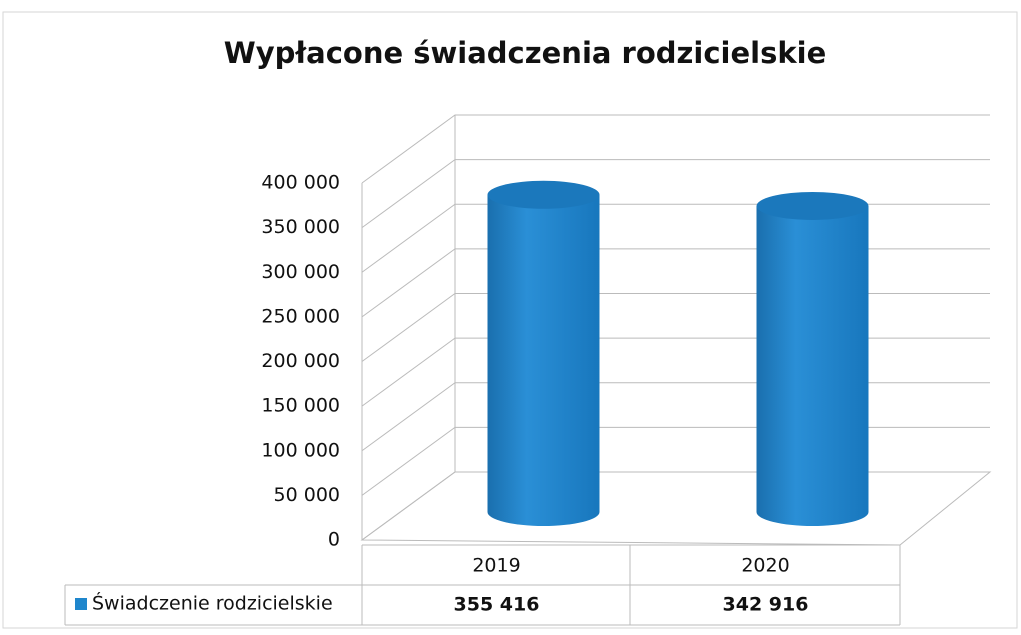 The width and height of the screenshot is (1021, 635). Describe the element at coordinates (525, 53) in the screenshot. I see `chart-title: Wypłacone świadczenia rodzicielskie` at that location.